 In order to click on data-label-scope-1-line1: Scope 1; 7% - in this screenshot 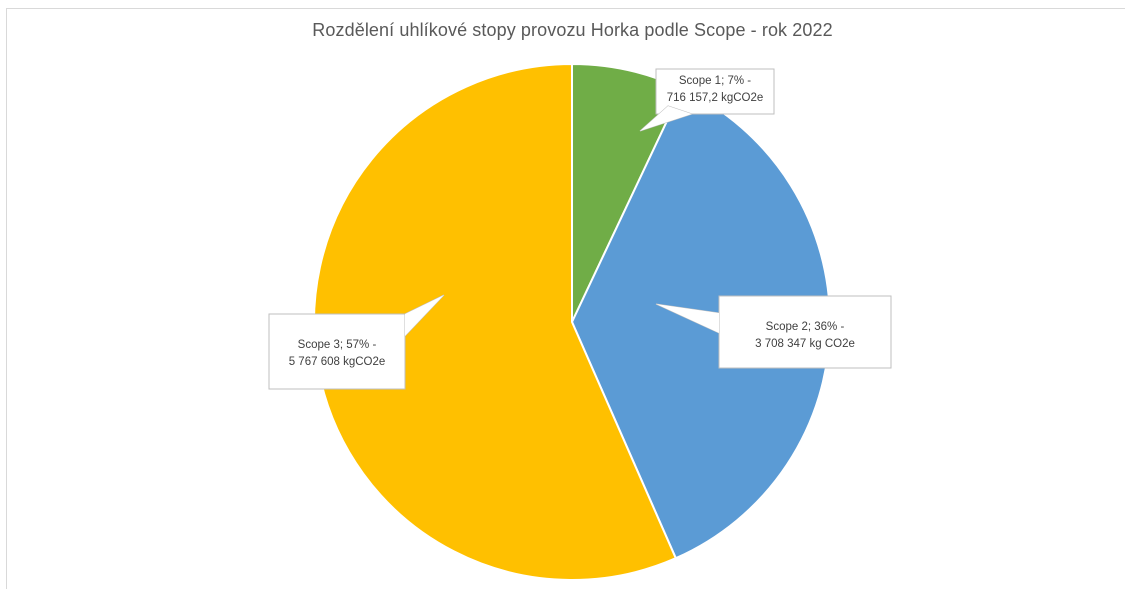, I will do `click(715, 81)`.